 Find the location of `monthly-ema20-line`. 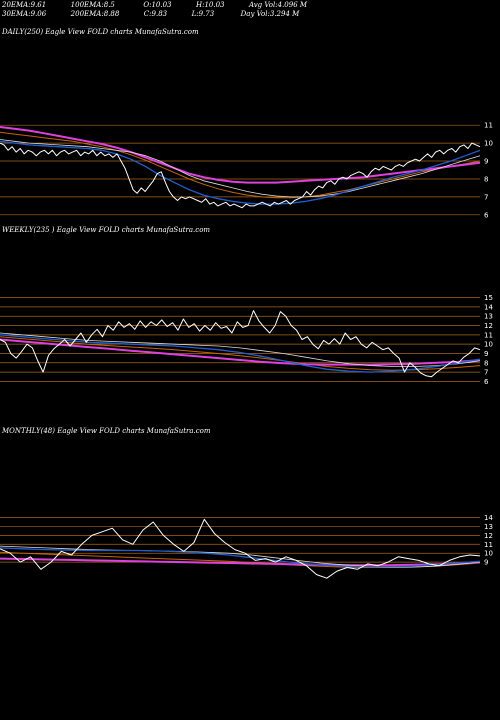

monthly-ema20-line is located at coordinates (240, 557).